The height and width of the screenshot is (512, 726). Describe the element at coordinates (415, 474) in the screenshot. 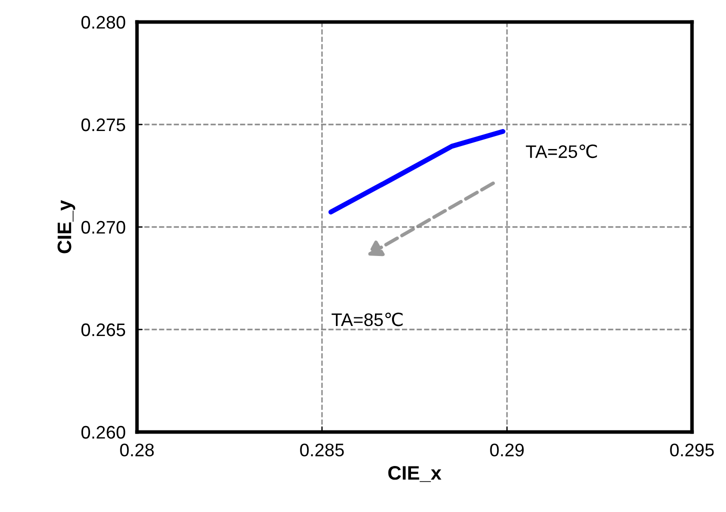

I see `x-axis-title: CIE_x` at that location.